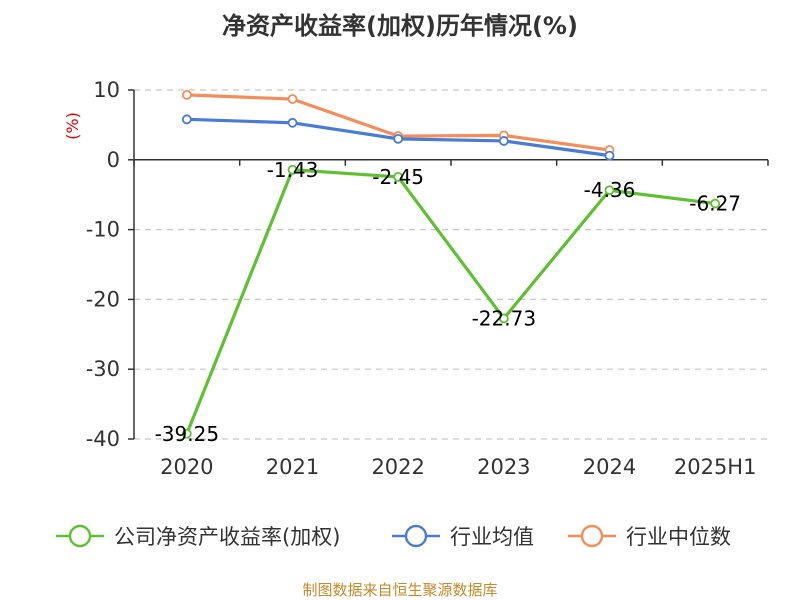  Describe the element at coordinates (397, 467) in the screenshot. I see `x-tick-label: 2022` at that location.